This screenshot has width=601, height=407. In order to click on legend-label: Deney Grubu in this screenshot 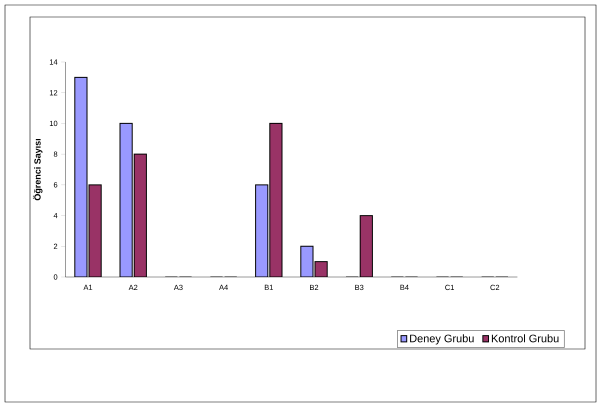, I will do `click(442, 339)`.